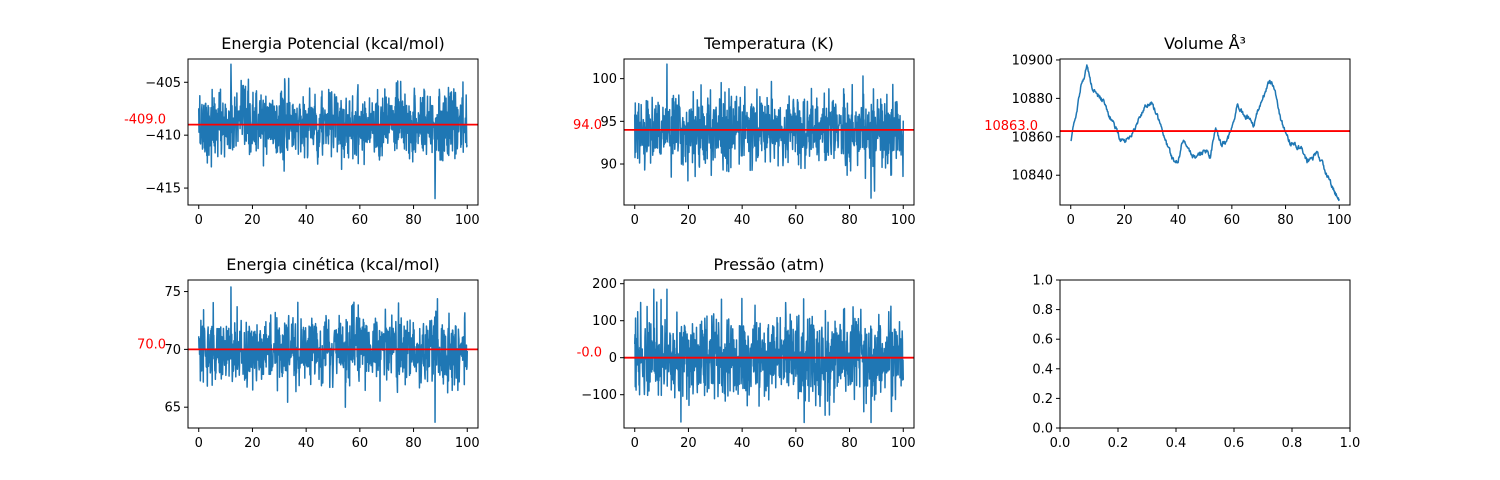 The image size is (1500, 480). What do you see at coordinates (768, 43) in the screenshot?
I see `chart-title: Temperatura (K)` at bounding box center [768, 43].